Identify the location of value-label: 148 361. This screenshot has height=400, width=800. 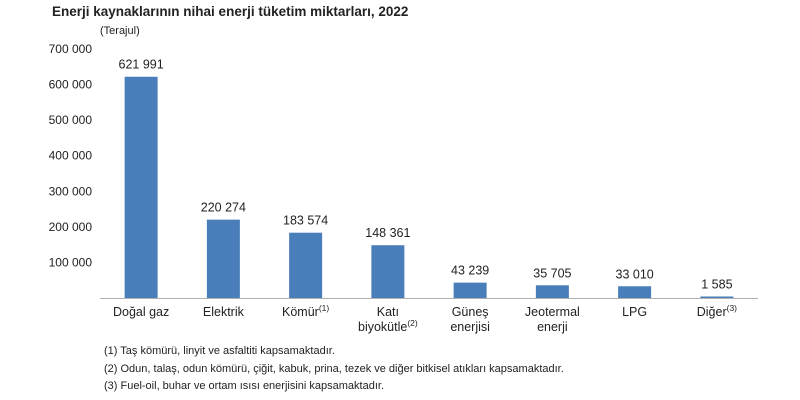
(387, 233).